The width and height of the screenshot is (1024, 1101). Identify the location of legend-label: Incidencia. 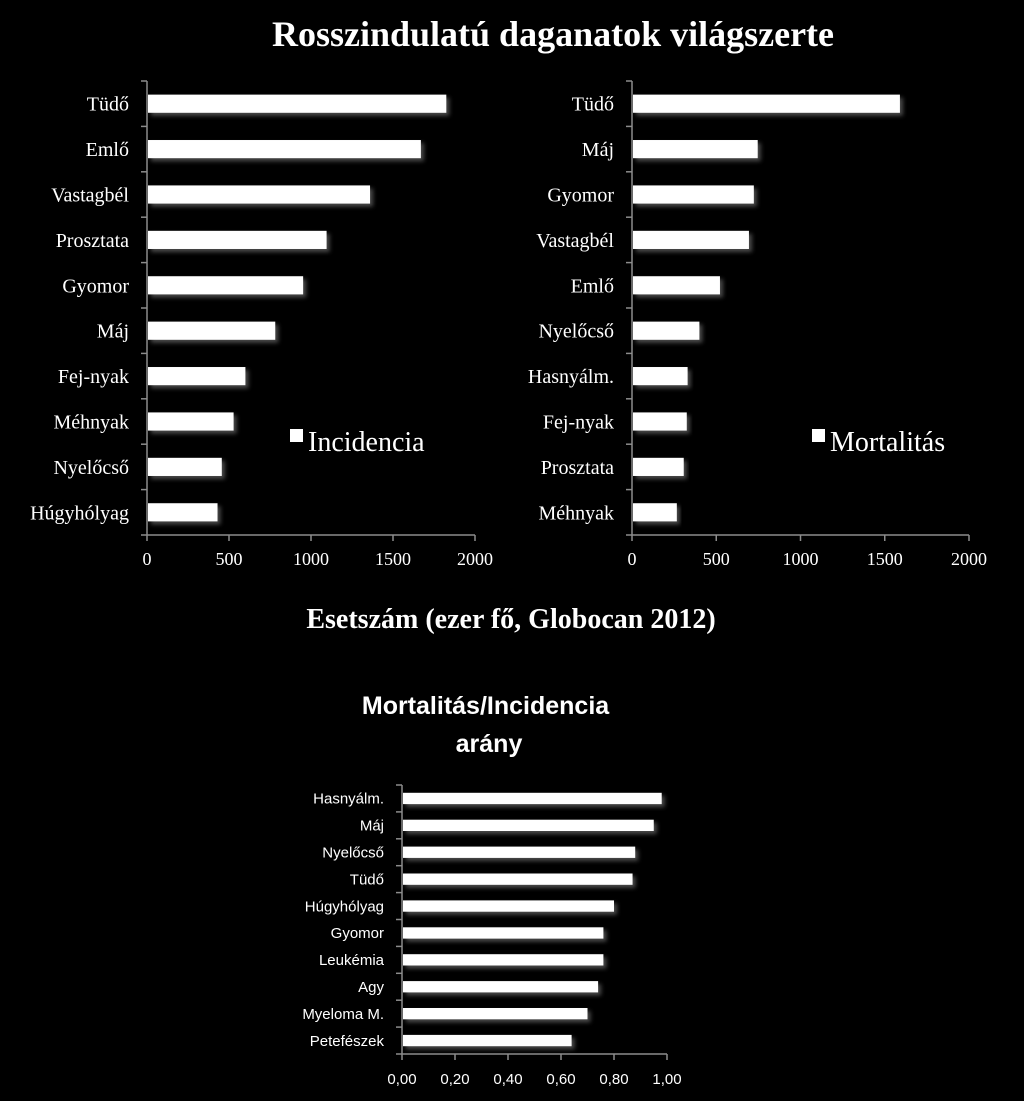
(366, 442).